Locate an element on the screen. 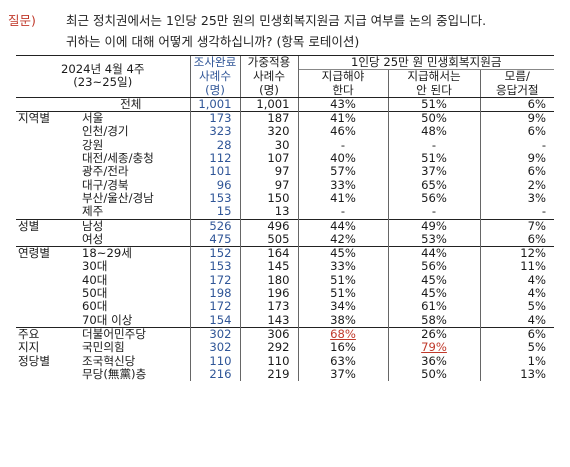 The width and height of the screenshot is (570, 467). no-pay-percent: 36% is located at coordinates (434, 361).